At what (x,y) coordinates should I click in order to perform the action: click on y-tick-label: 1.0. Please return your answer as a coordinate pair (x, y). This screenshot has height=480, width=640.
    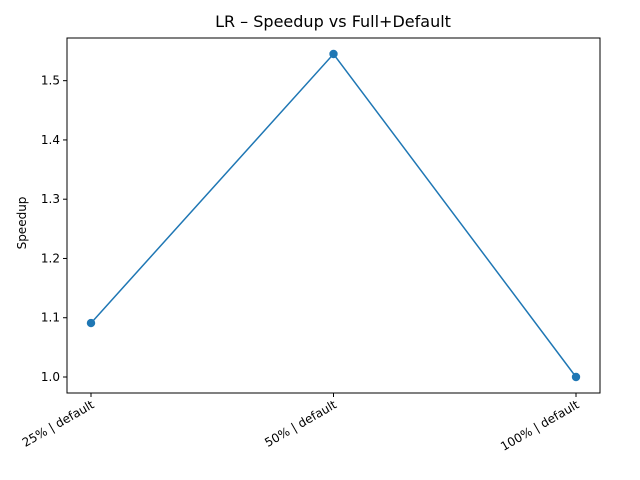
    Looking at the image, I should click on (50, 377).